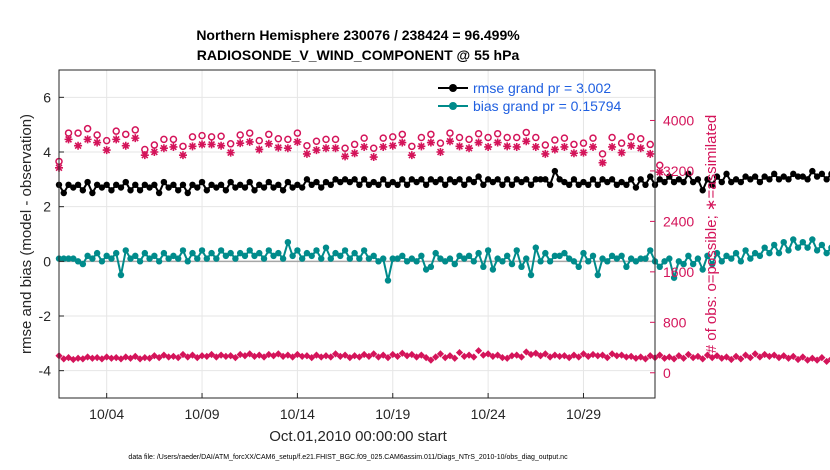  I want to click on x-tick-label: 10/09, so click(202, 414).